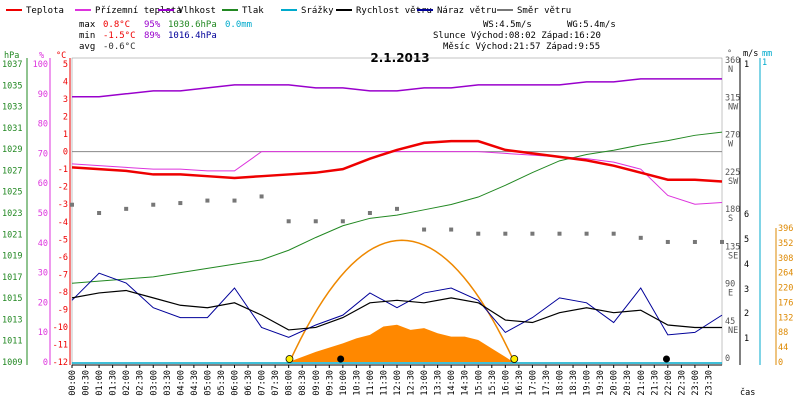 The image size is (800, 400). Describe the element at coordinates (65, 153) in the screenshot. I see `temp-tick-5: 0` at that location.